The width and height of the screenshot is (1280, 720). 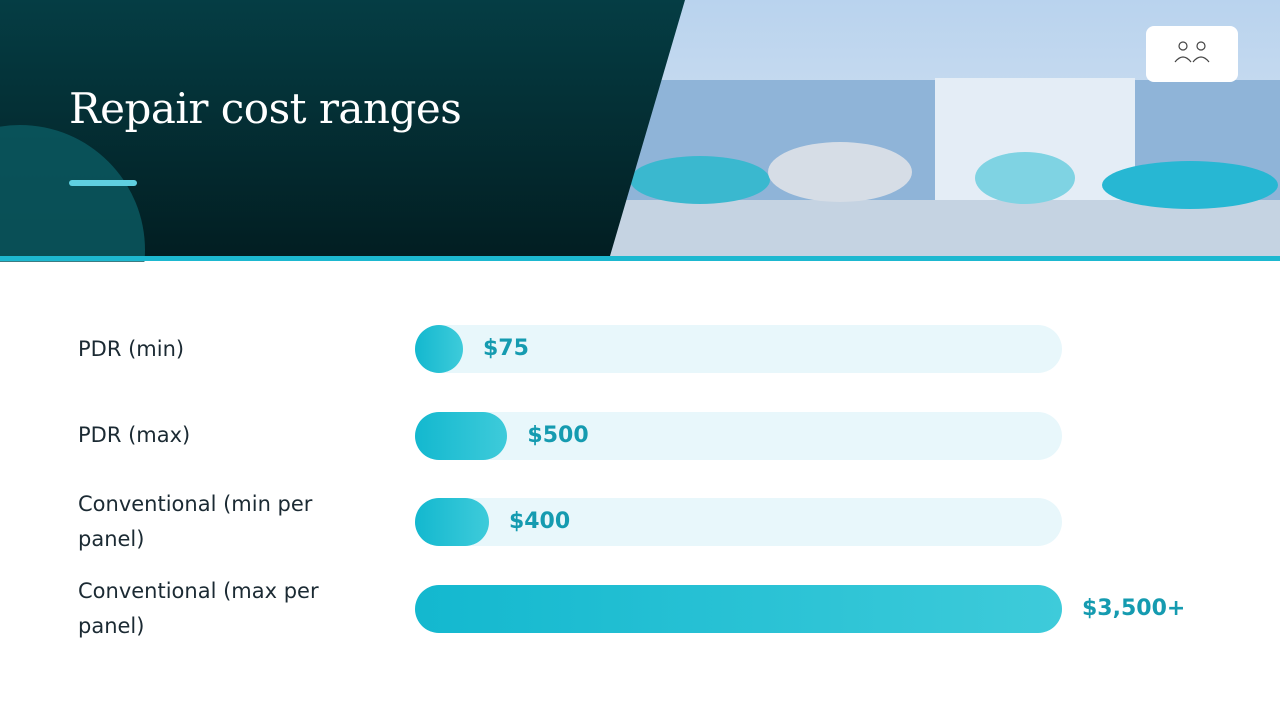 What do you see at coordinates (558, 435) in the screenshot?
I see `value-label: $500` at bounding box center [558, 435].